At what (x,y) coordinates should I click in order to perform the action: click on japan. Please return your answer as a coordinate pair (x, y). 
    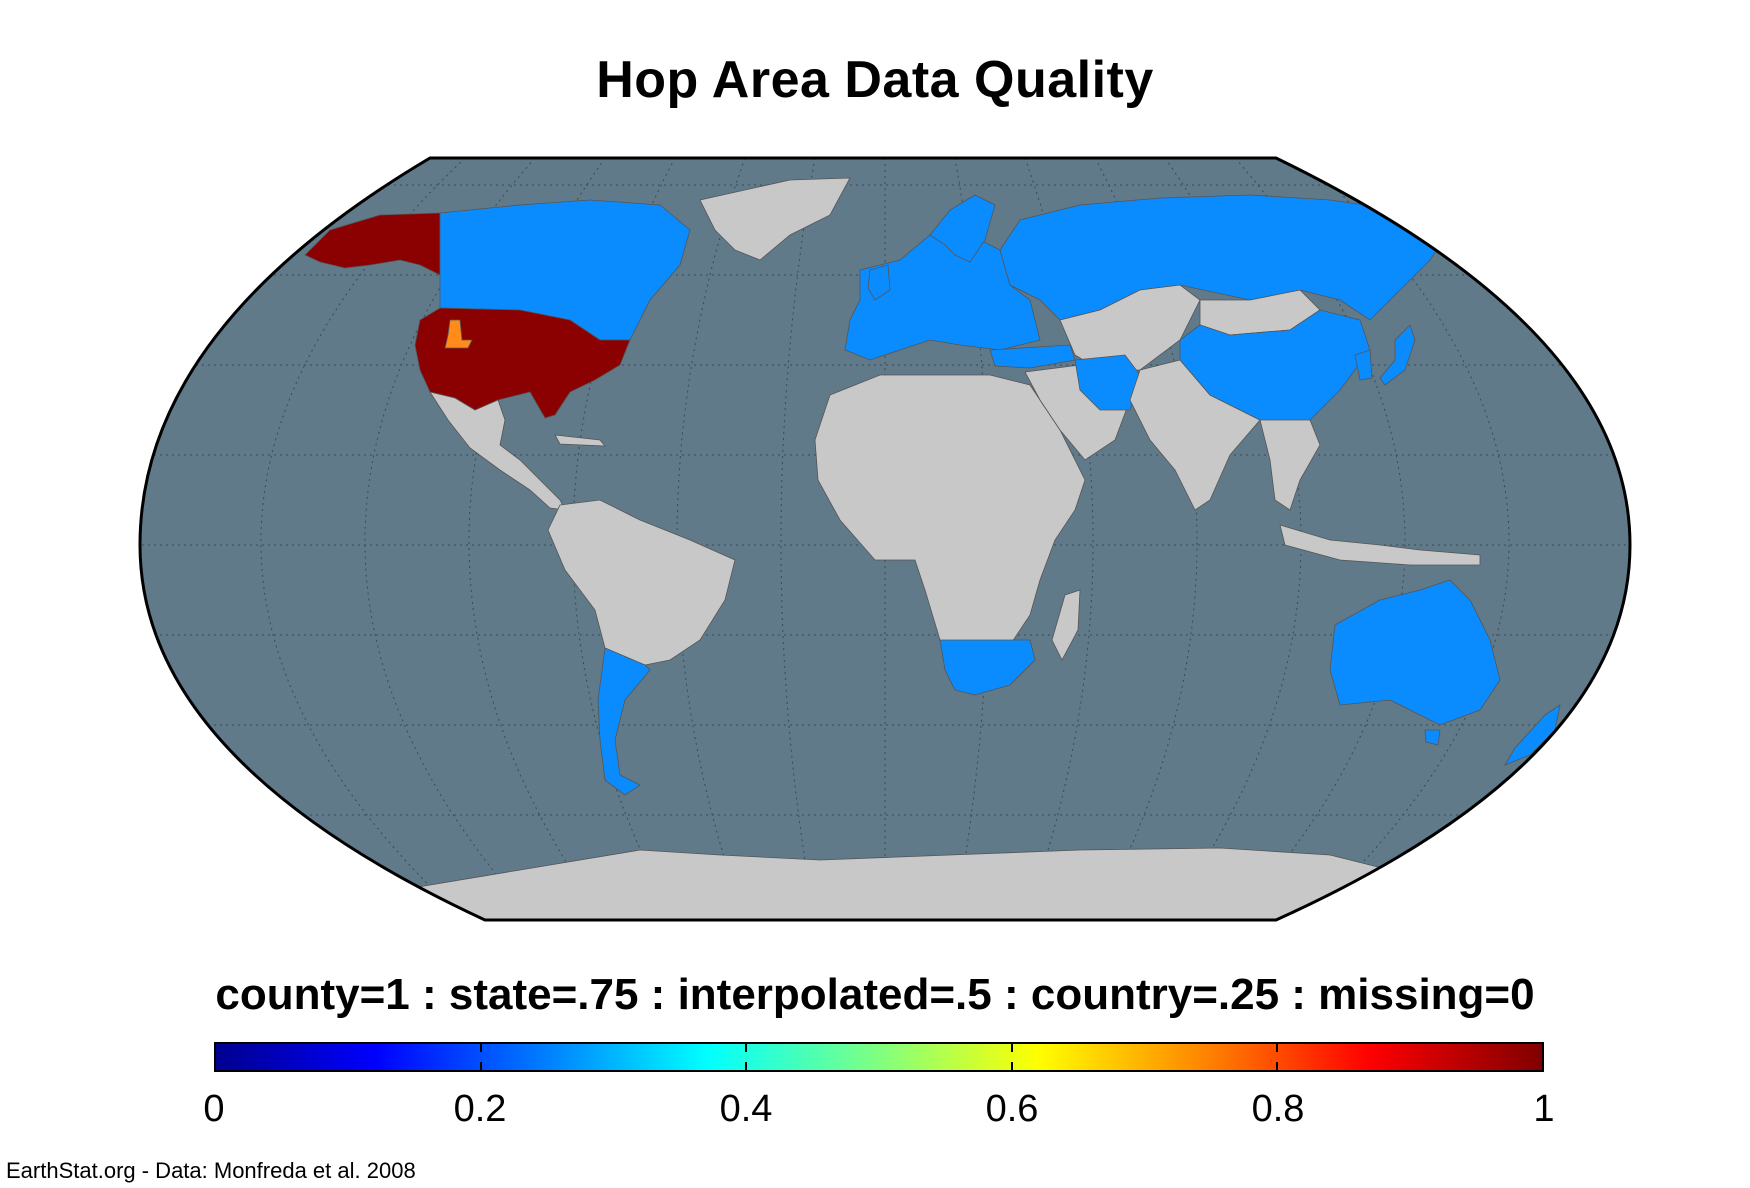
    Looking at the image, I should click on (1397, 355).